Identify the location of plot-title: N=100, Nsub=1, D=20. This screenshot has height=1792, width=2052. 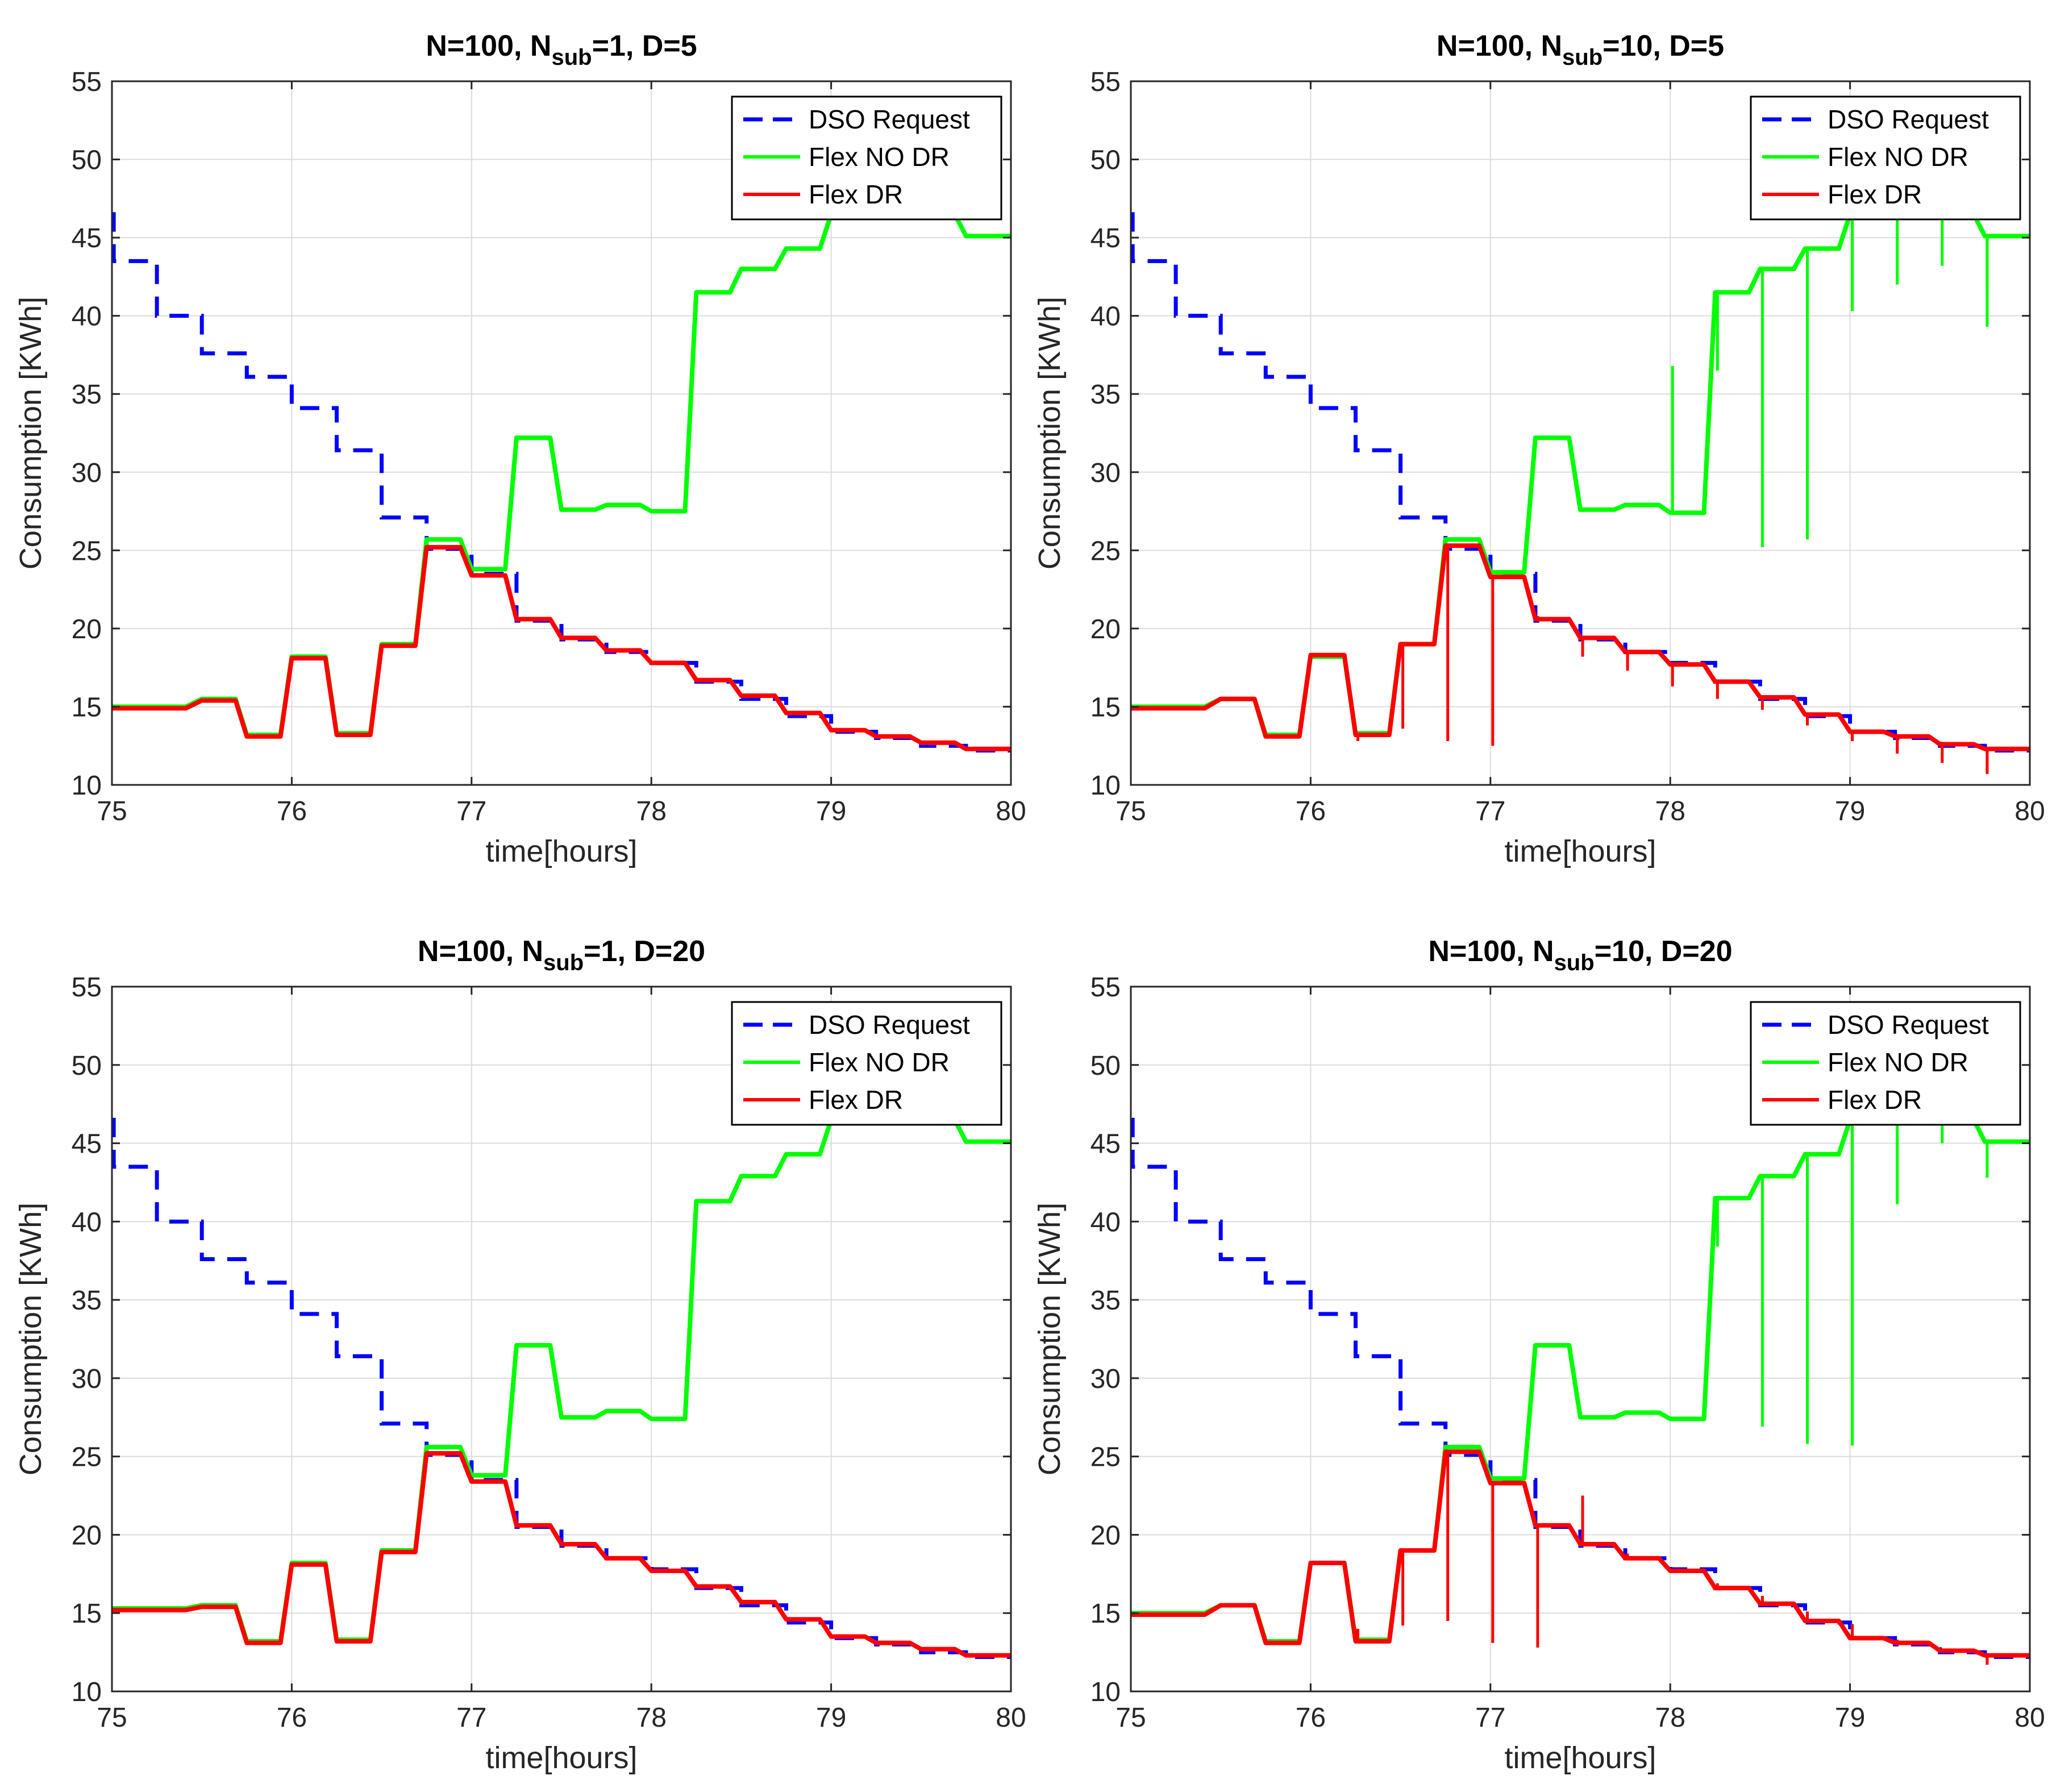
(561, 955).